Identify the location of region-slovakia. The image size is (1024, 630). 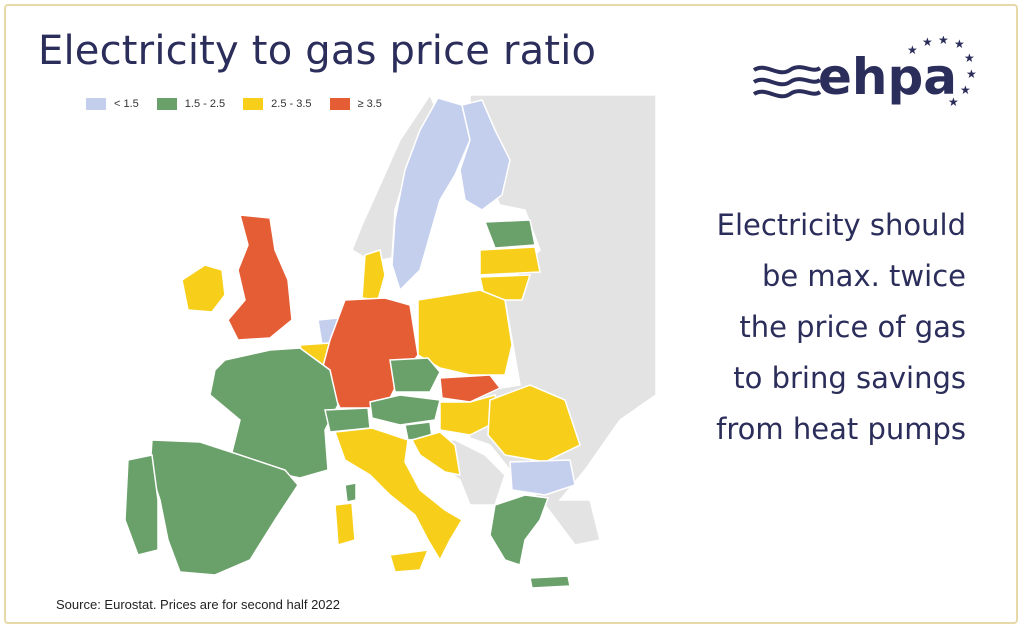
(470, 388).